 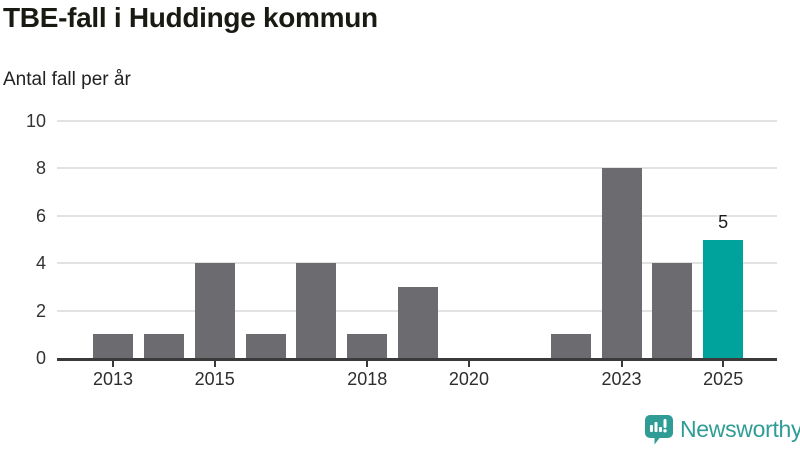 I want to click on y-axis-label-10: 10, so click(x=35, y=121).